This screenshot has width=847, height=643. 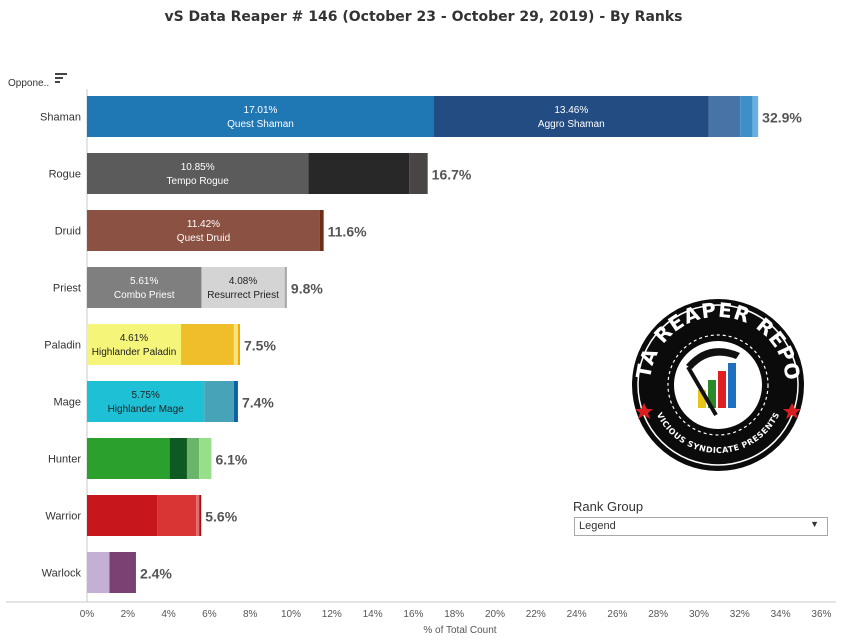 I want to click on segment-name-label: Tempo Rogue, so click(x=198, y=181).